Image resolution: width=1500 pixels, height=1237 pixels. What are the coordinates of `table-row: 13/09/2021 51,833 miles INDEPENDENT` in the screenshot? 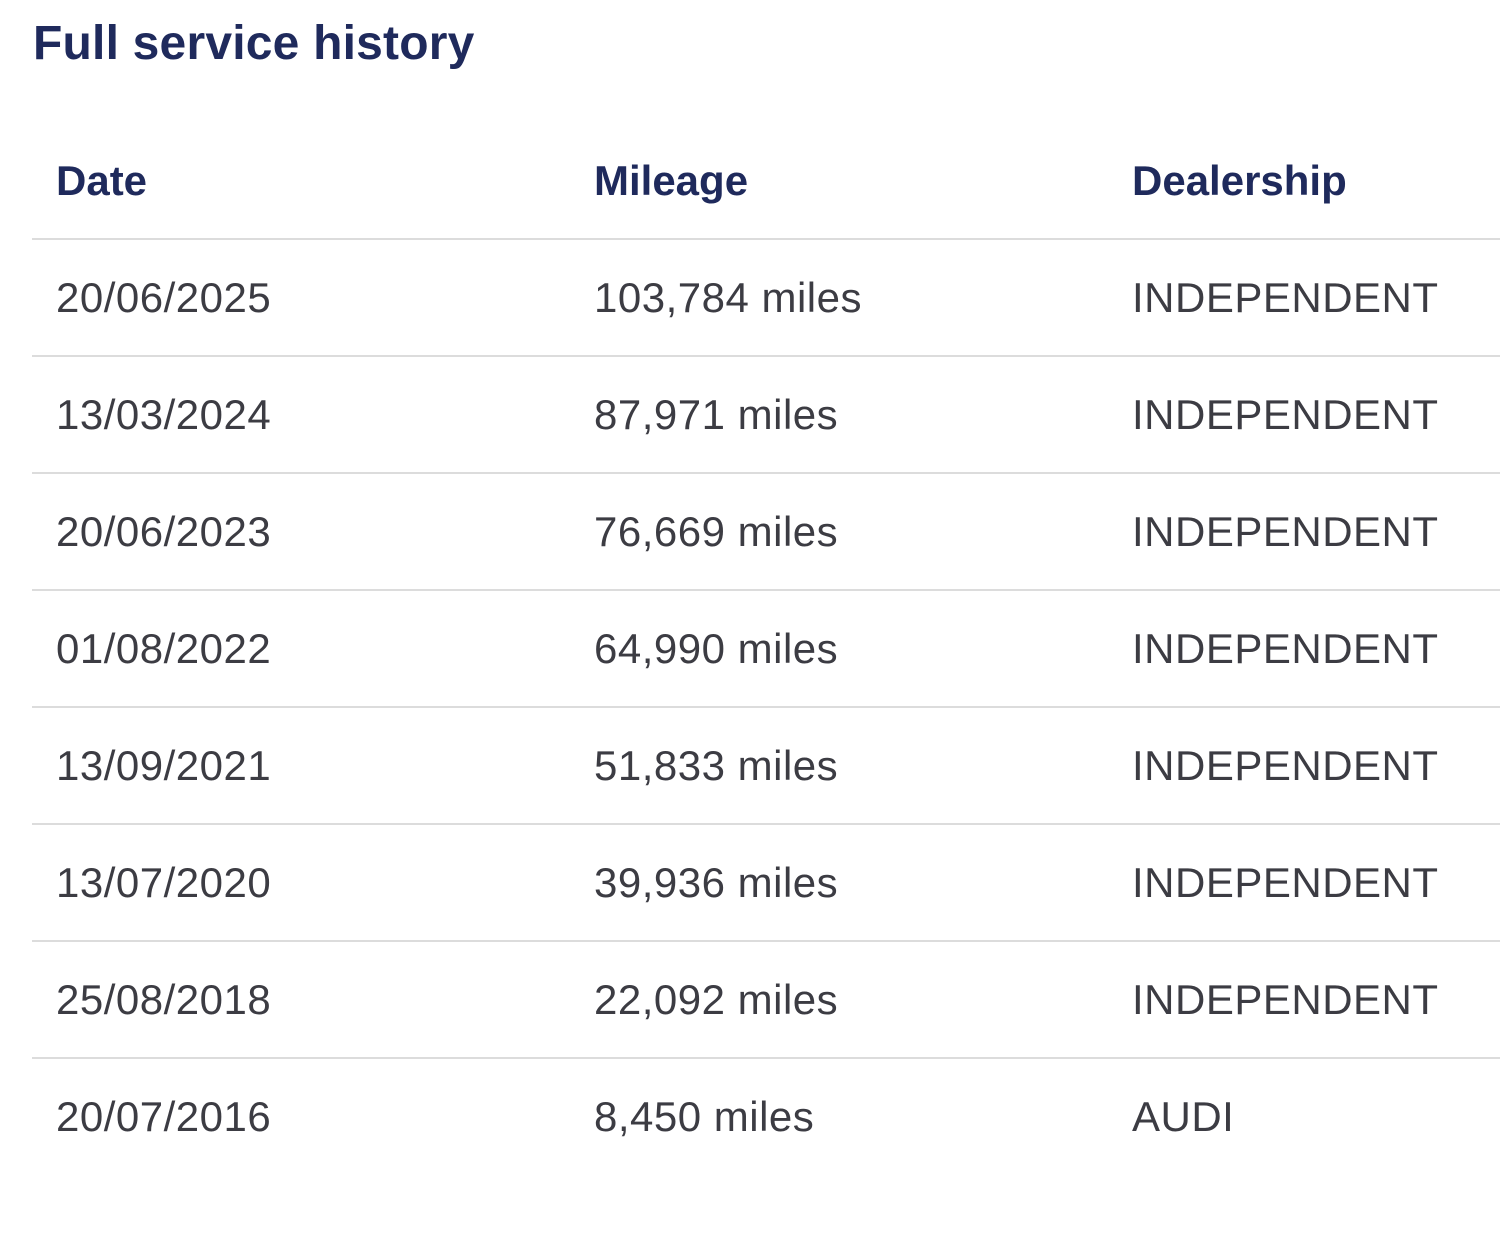 It's located at (766, 766).